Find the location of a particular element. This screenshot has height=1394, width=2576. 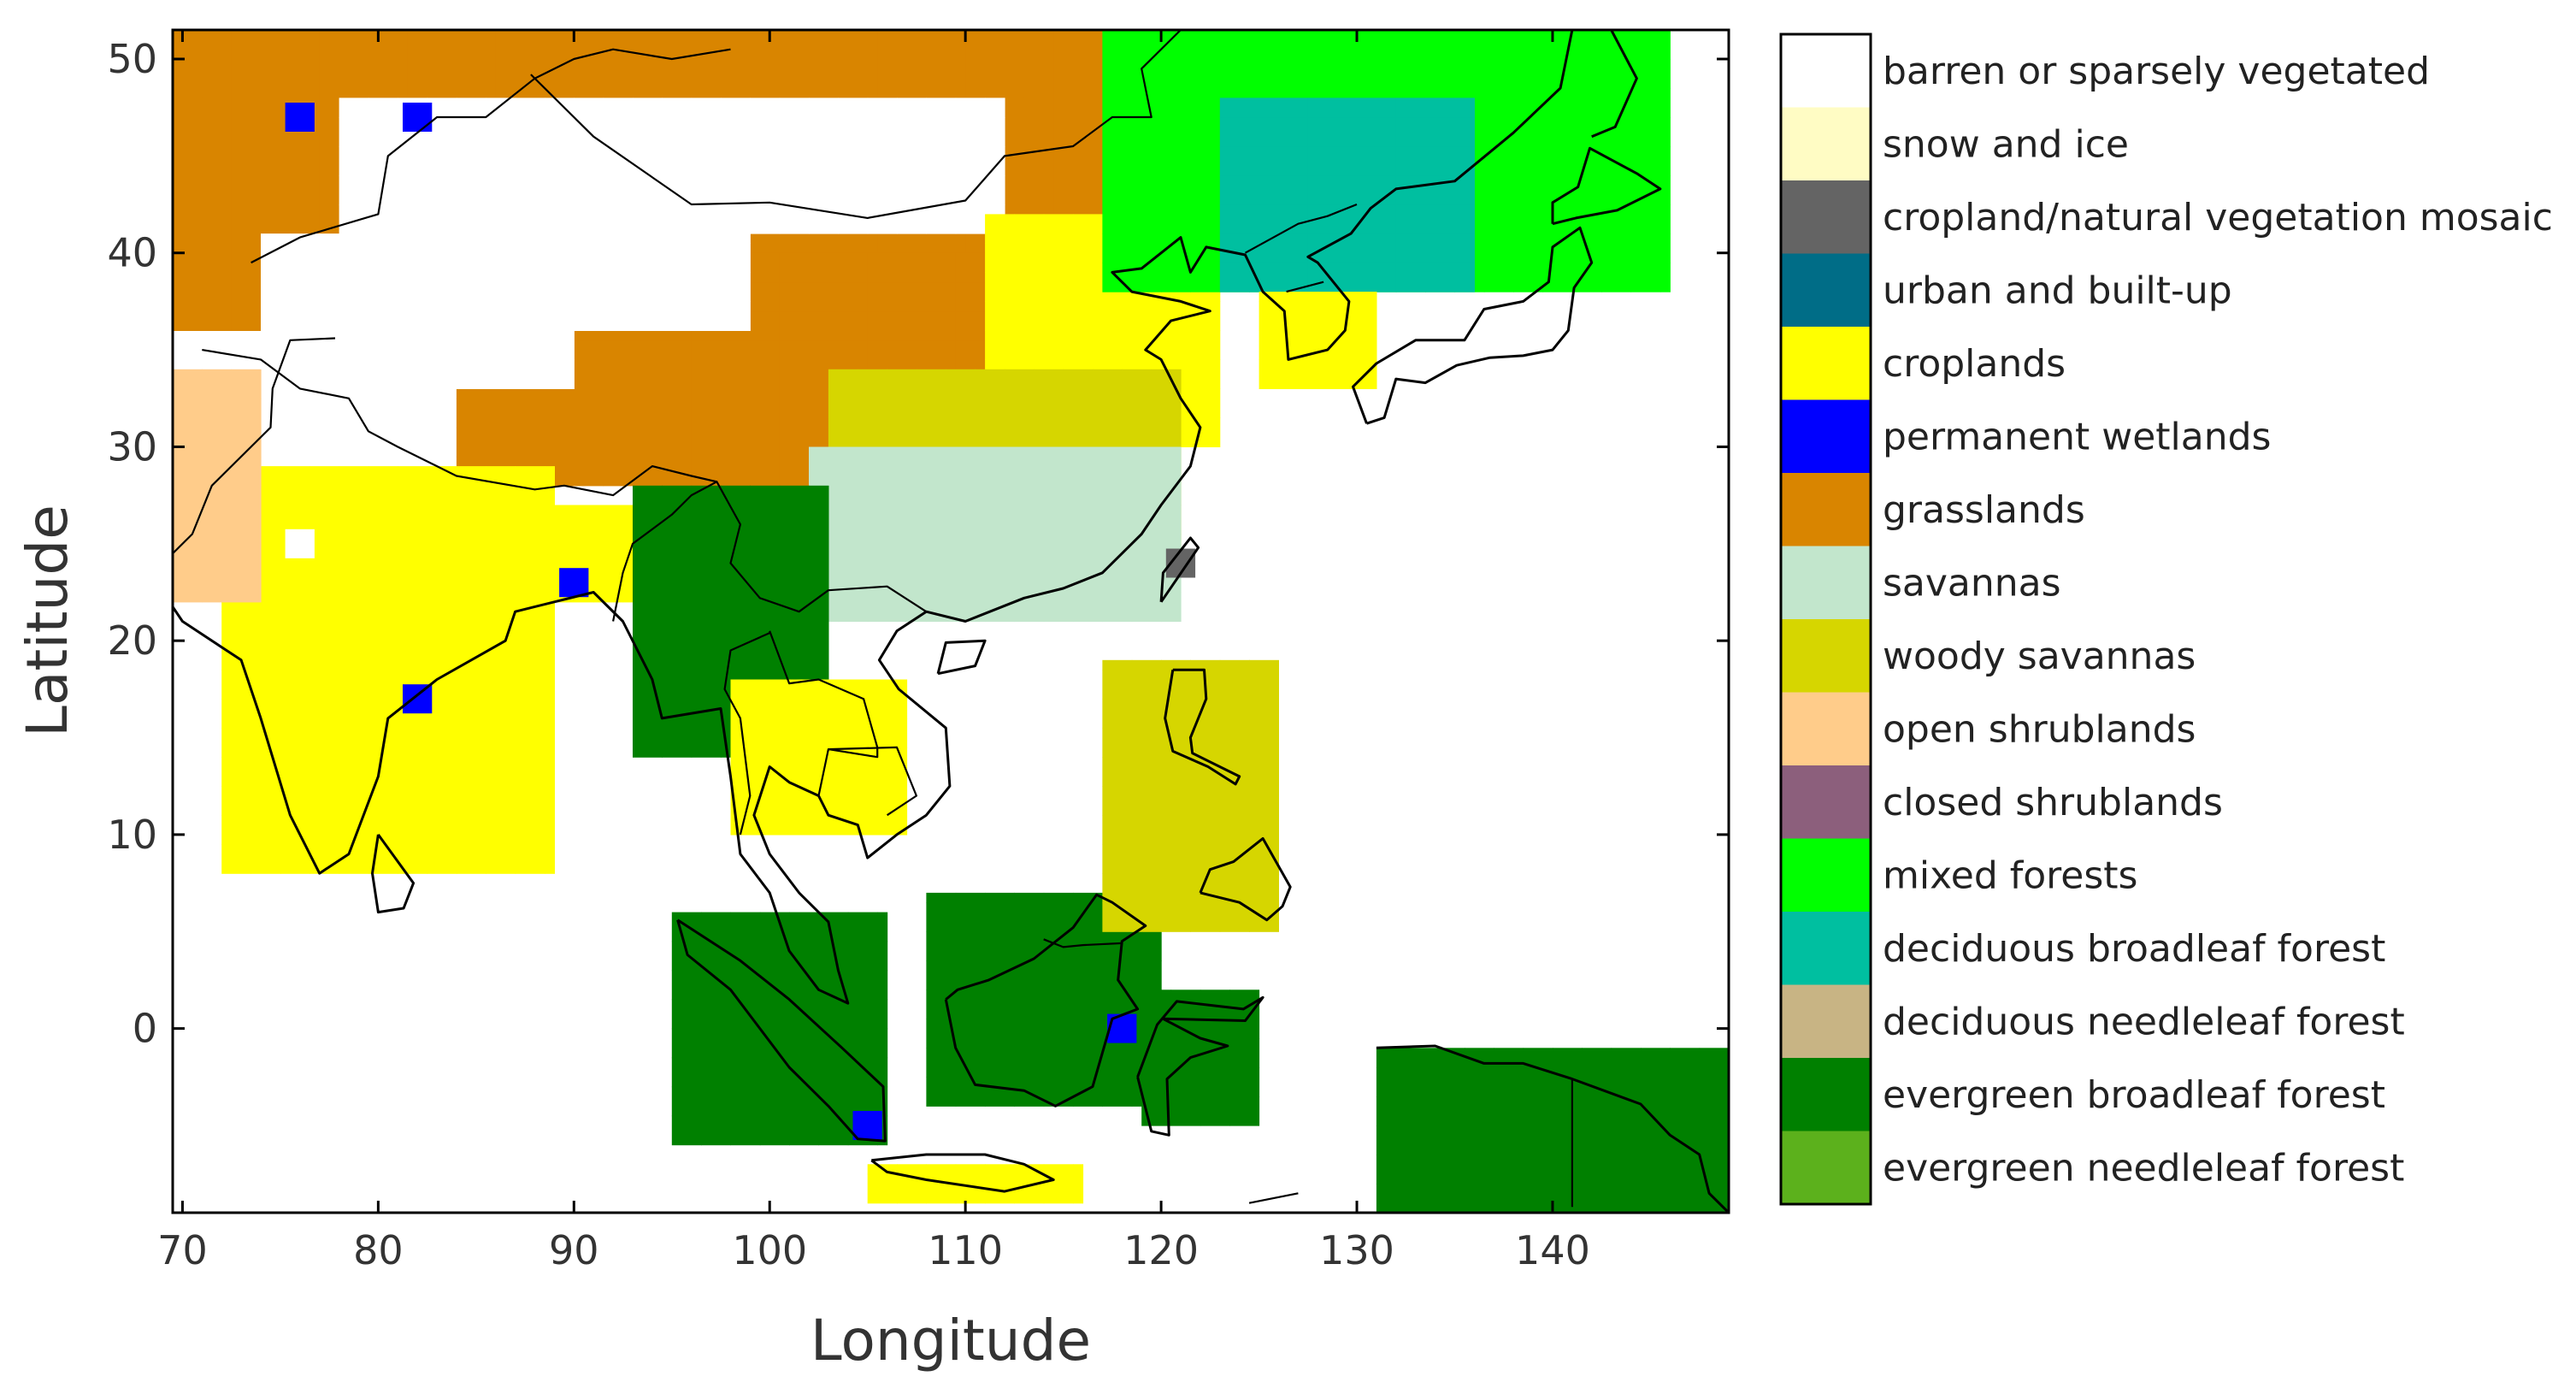

legend-swatch-closed-shrublands is located at coordinates (1826, 802).